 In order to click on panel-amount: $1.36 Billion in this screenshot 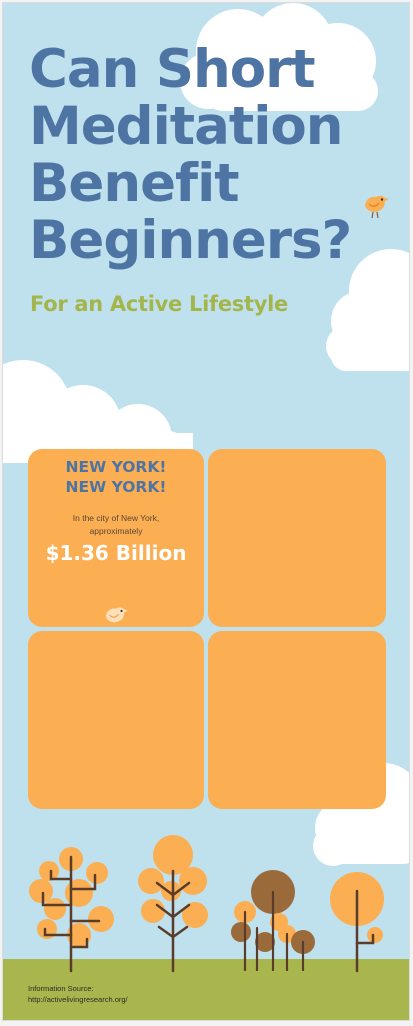, I will do `click(116, 553)`.